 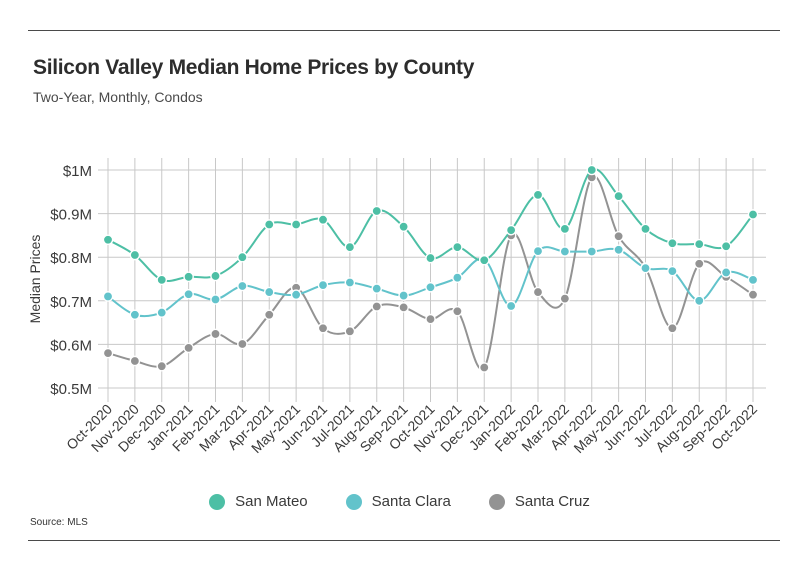 I want to click on legend-label: San Mateo, so click(x=271, y=501).